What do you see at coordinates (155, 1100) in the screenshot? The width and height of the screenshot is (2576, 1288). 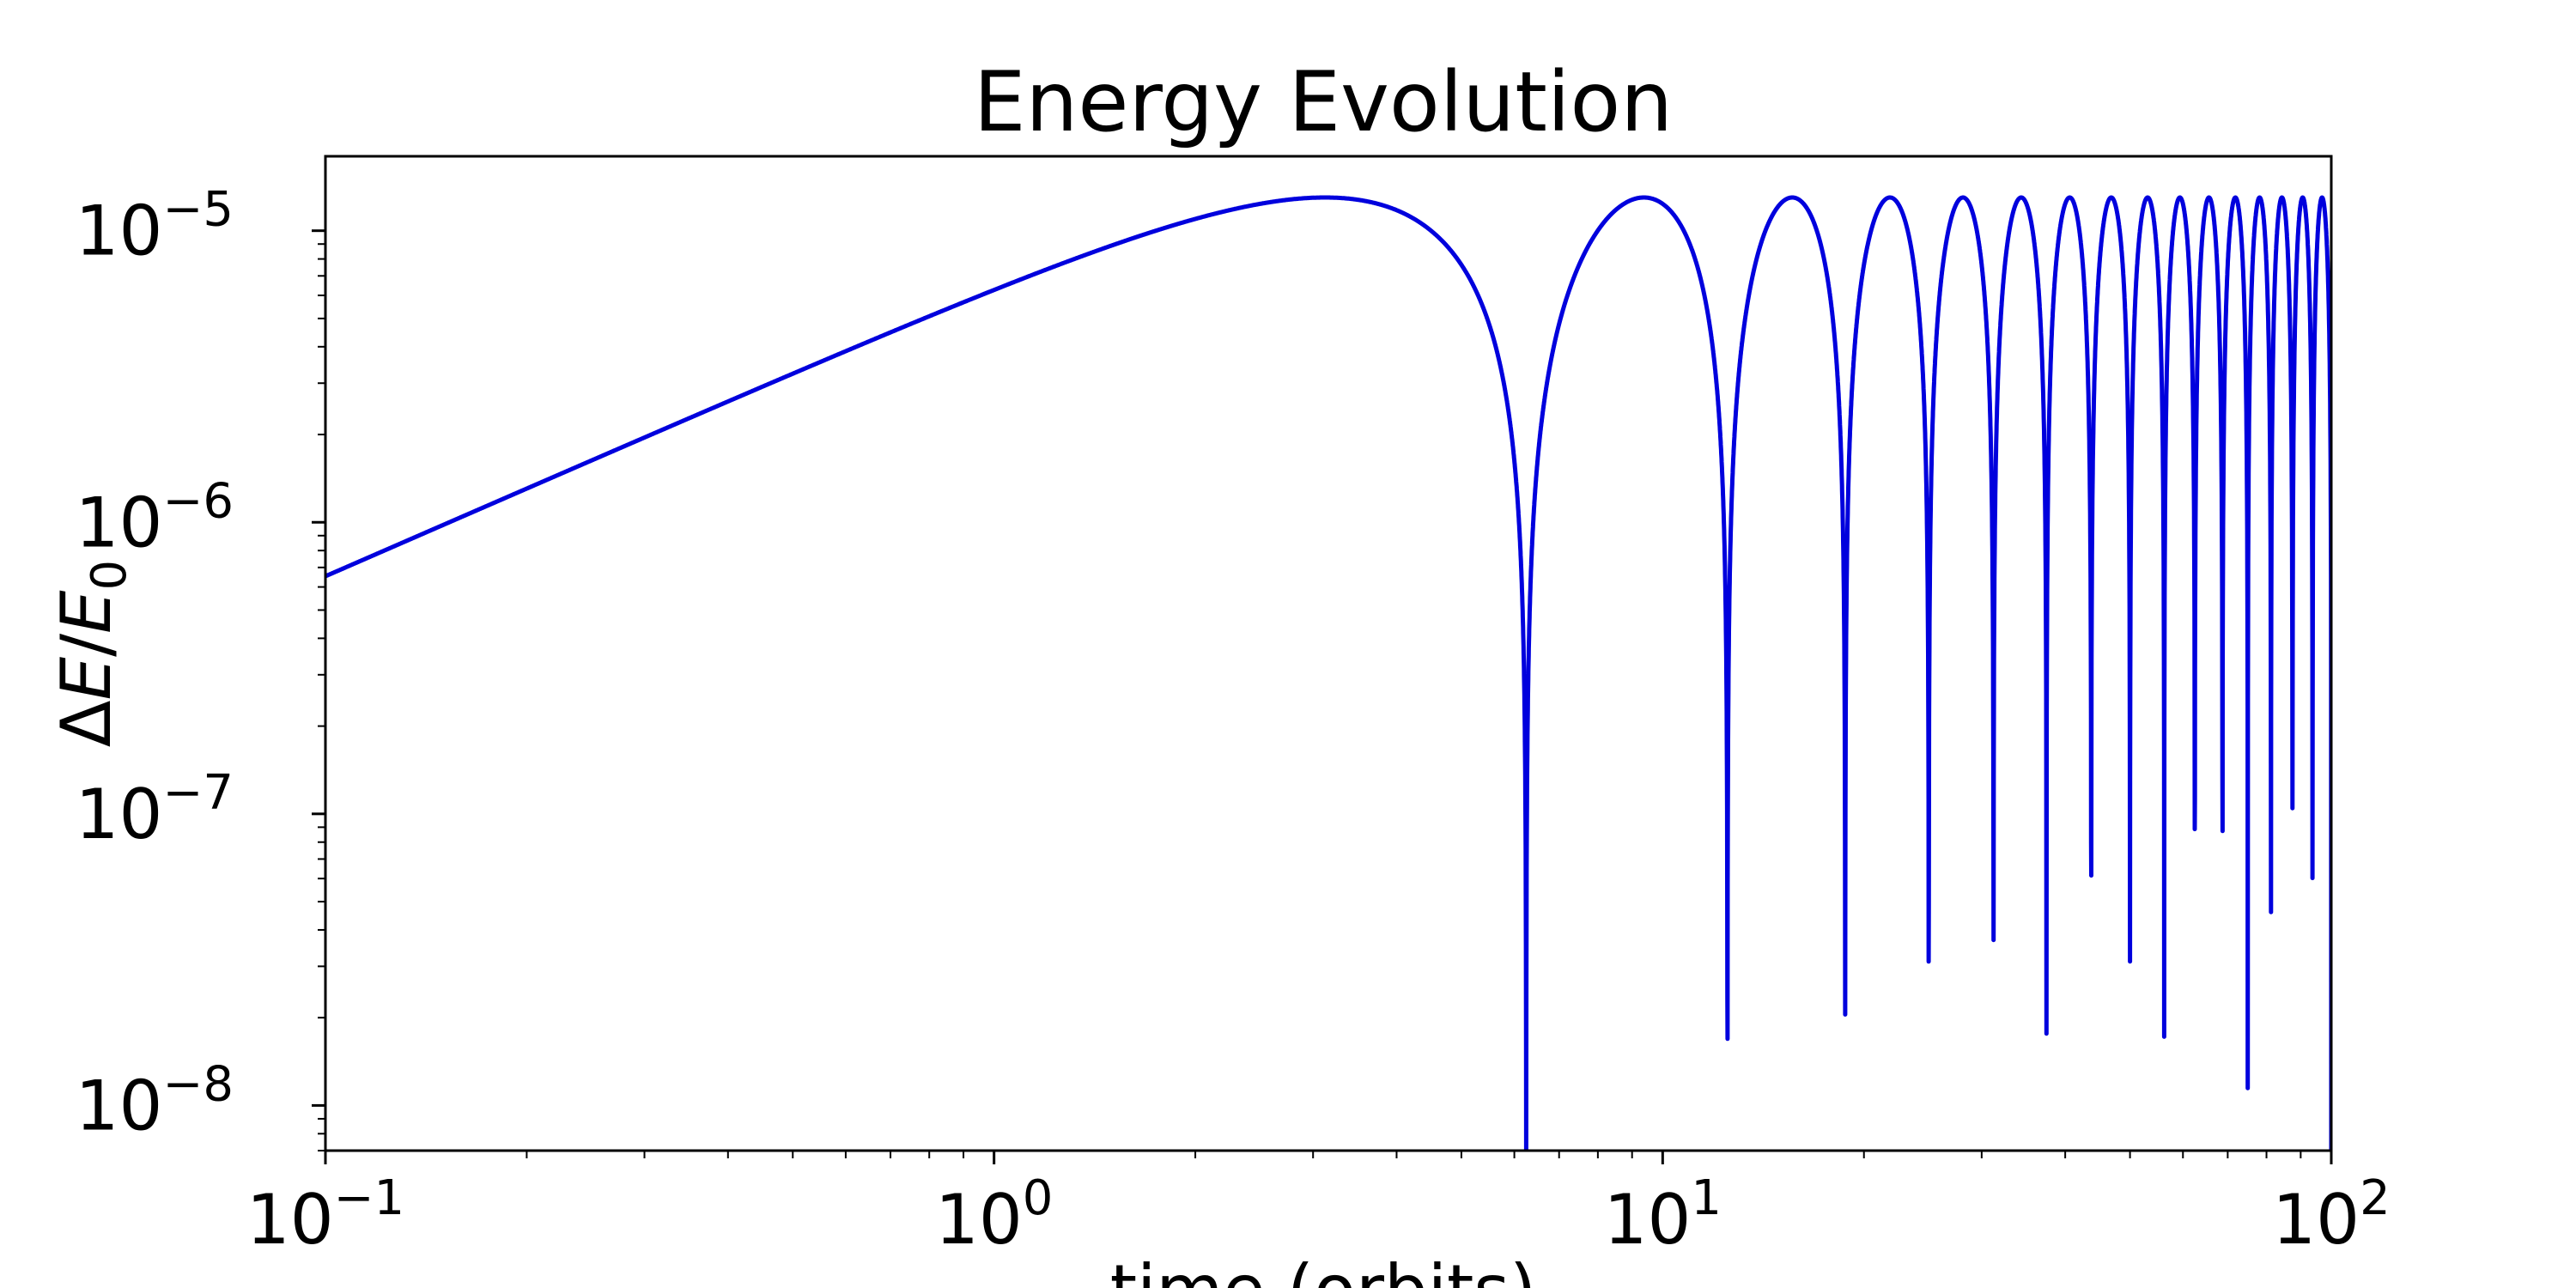 I see `y-tick-label: 10⁻⁸` at bounding box center [155, 1100].